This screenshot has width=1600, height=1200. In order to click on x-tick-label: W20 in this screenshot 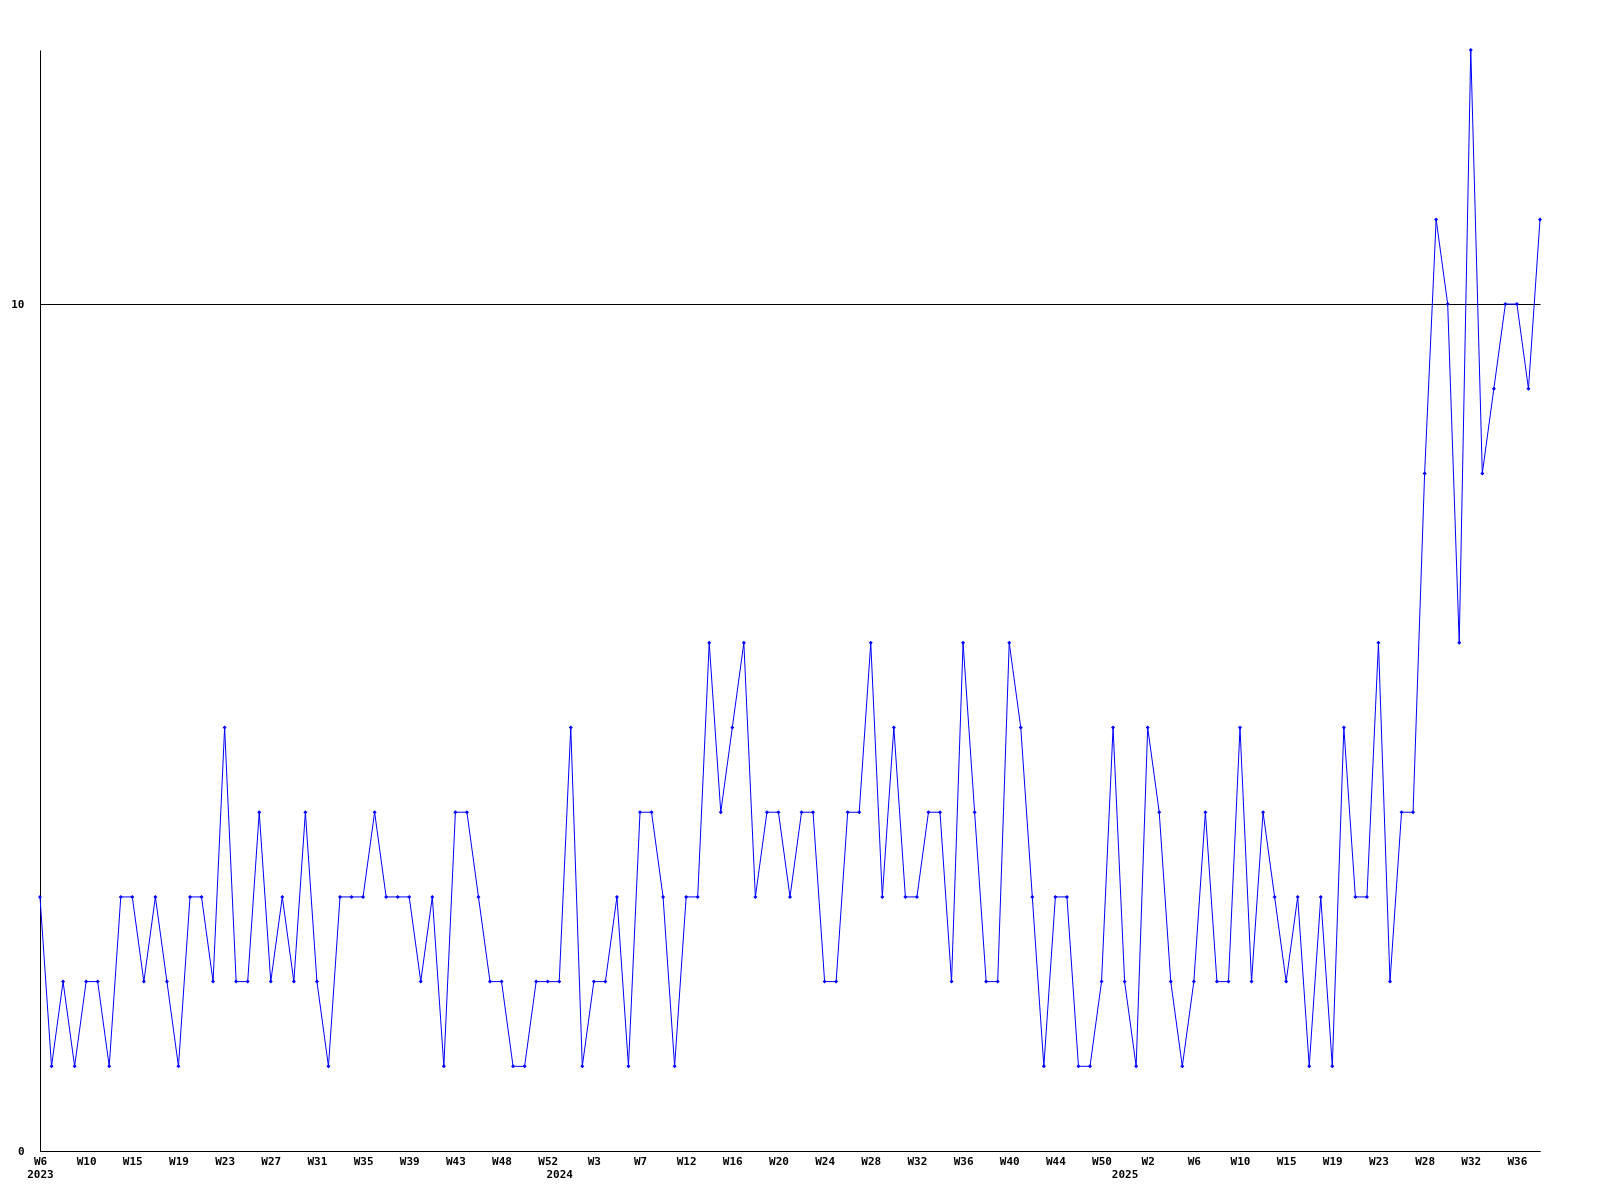, I will do `click(779, 1161)`.